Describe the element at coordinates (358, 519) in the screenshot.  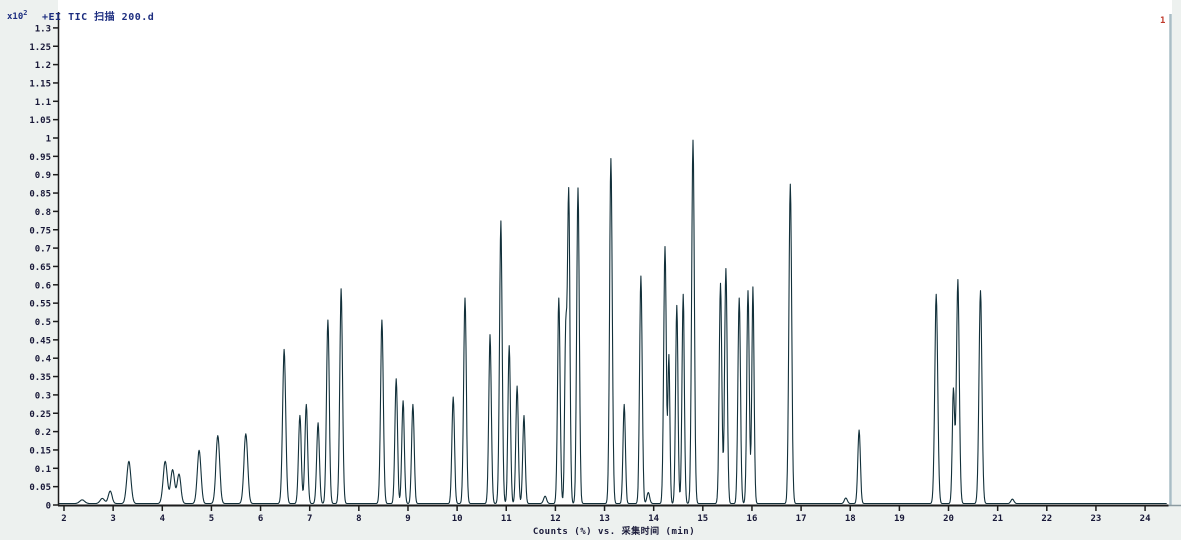
I see `x-tick-label: 8` at that location.